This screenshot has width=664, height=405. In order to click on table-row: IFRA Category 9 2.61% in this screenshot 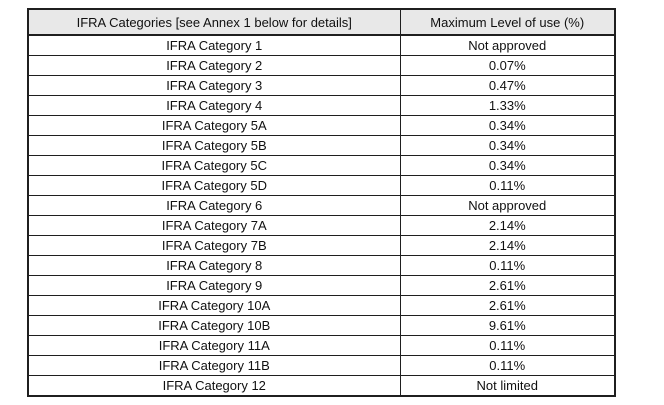, I will do `click(321, 285)`.